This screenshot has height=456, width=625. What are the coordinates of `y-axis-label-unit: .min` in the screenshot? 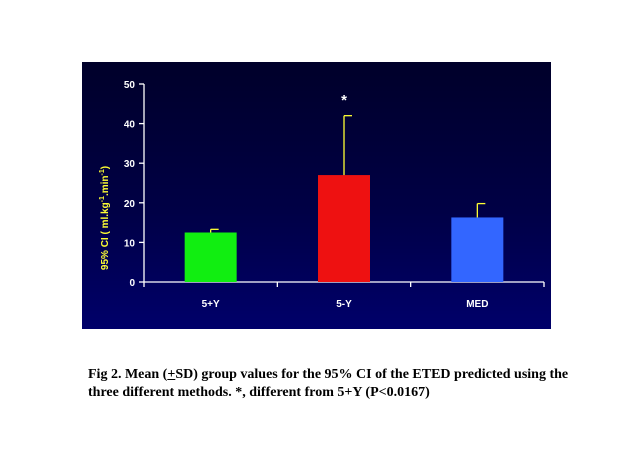 It's located at (105, 185).